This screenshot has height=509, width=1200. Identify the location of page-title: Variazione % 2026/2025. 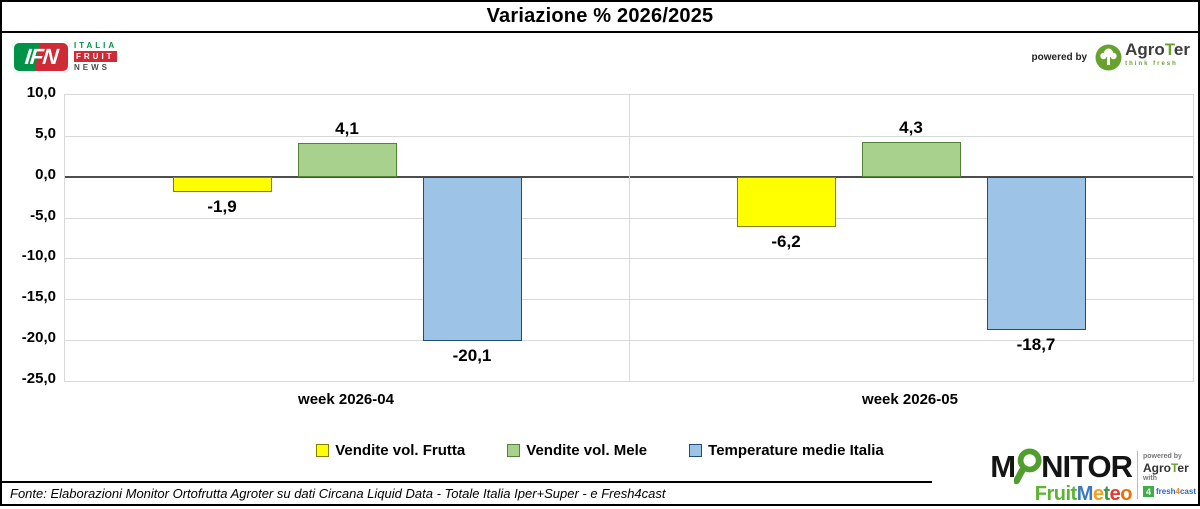
(600, 16).